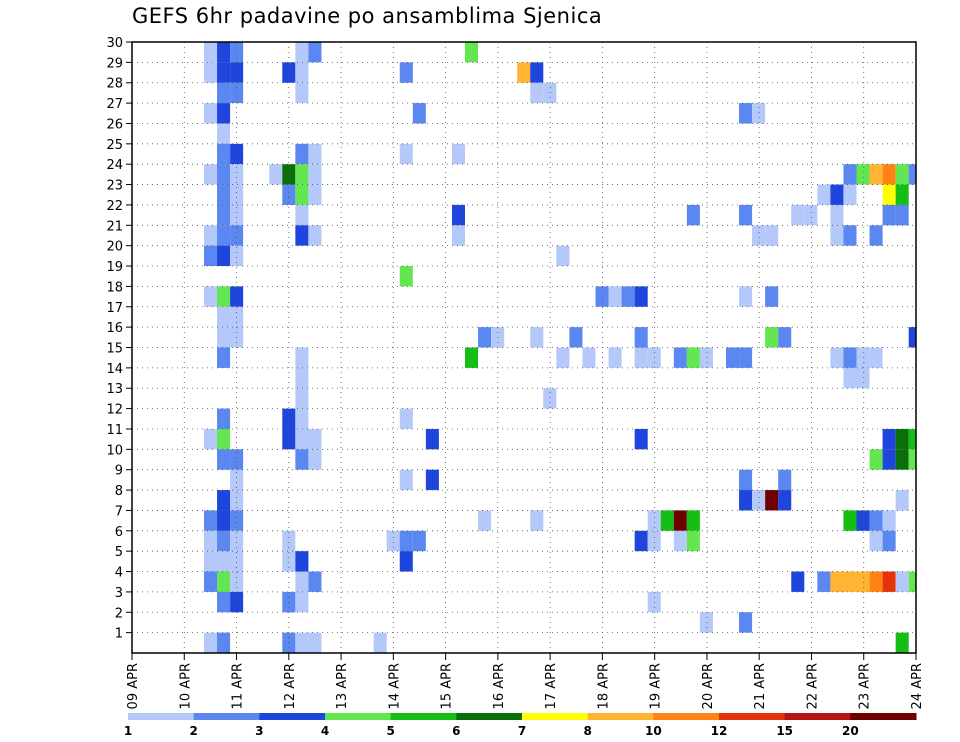 This screenshot has height=742, width=960. What do you see at coordinates (114, 349) in the screenshot?
I see `y-tick-label: 15` at bounding box center [114, 349].